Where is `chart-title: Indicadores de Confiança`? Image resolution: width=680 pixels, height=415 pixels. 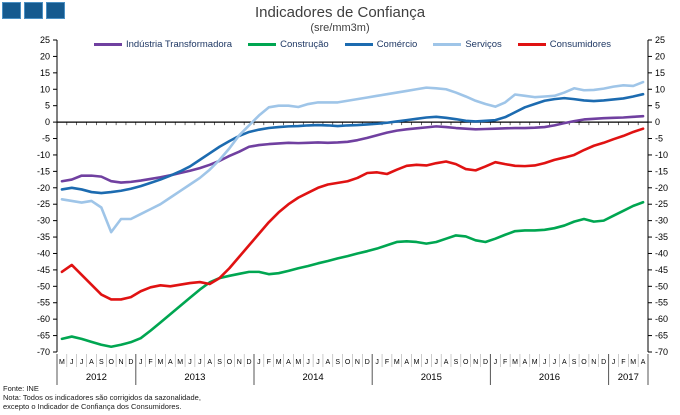 chart-title: Indicadores de Confiança is located at coordinates (340, 12).